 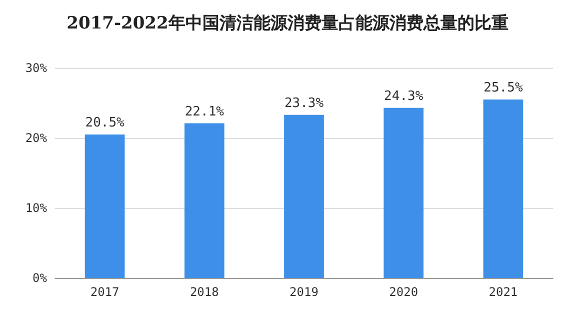 What do you see at coordinates (36, 208) in the screenshot?
I see `y-tick-label: 10%` at bounding box center [36, 208].